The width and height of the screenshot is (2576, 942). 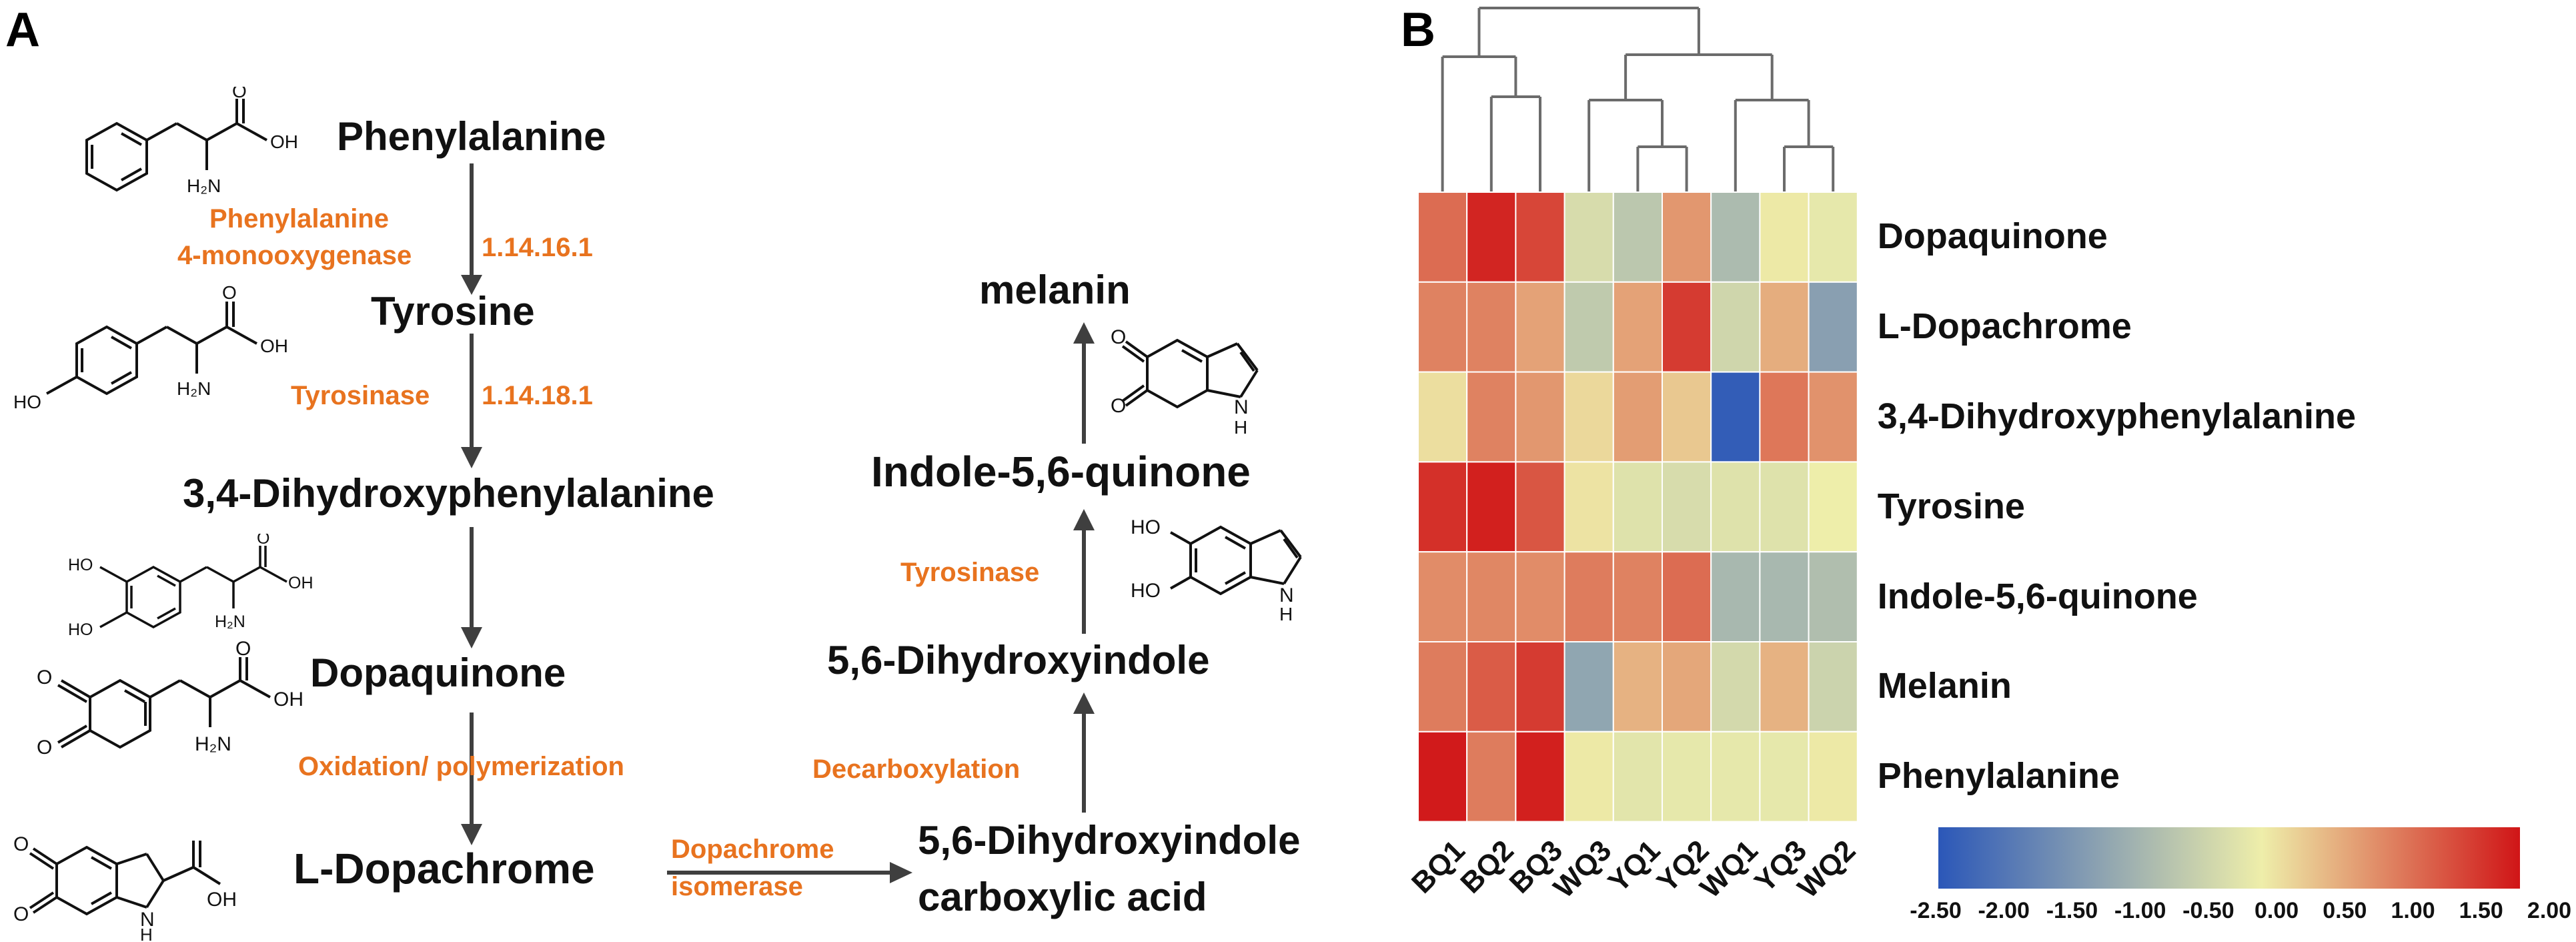 I want to click on atom-n: N, so click(x=1242, y=407).